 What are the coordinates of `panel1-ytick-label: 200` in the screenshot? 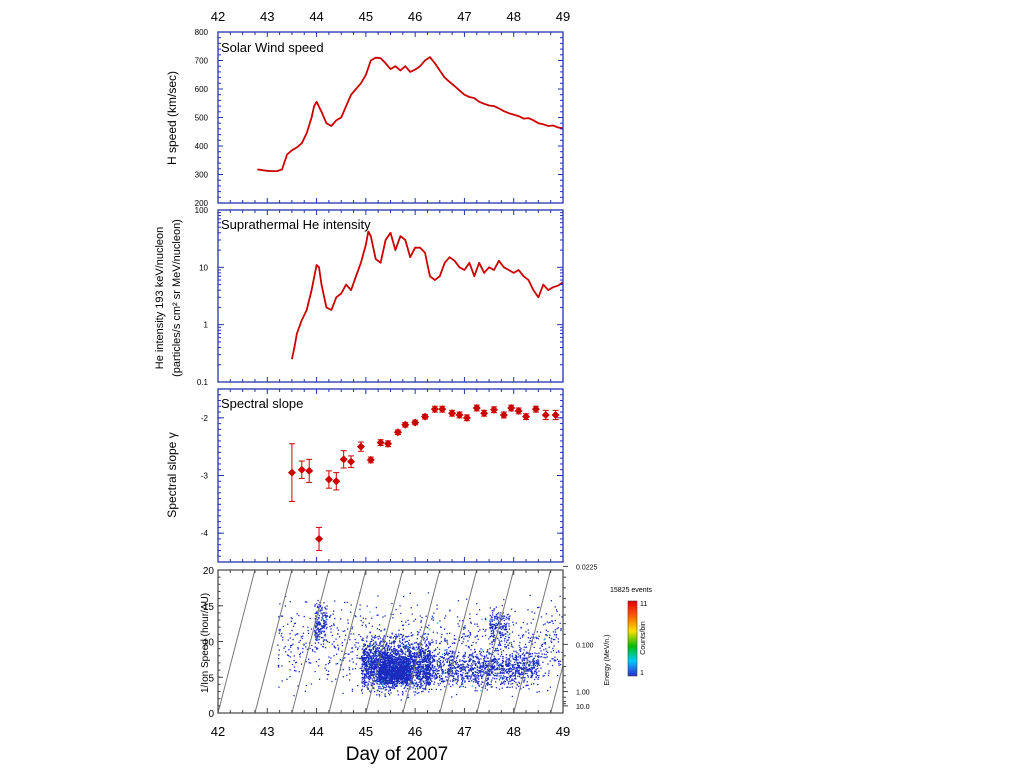 It's located at (202, 203).